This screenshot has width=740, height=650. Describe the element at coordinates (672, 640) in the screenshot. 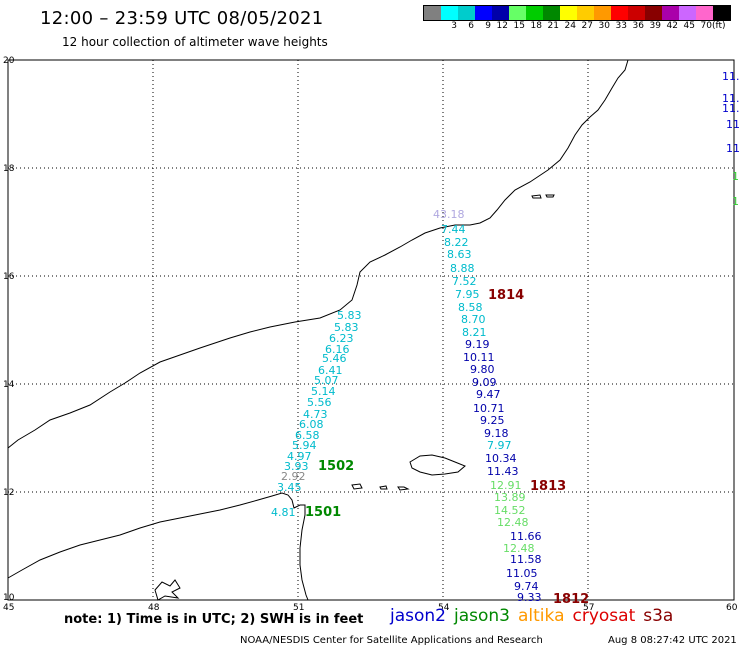

I see `footer-timestamp: Aug 8 08:27:42 UTC 2021` at that location.